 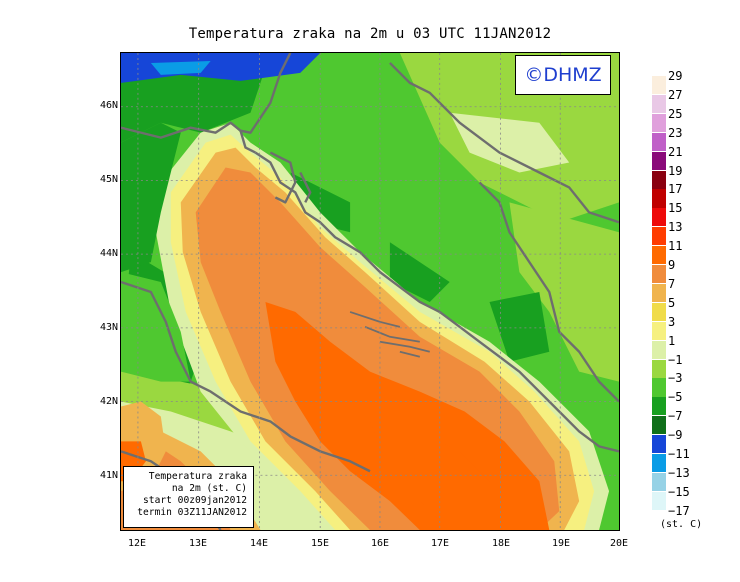 I want to click on lon-label-13e: 13E, so click(x=198, y=543).